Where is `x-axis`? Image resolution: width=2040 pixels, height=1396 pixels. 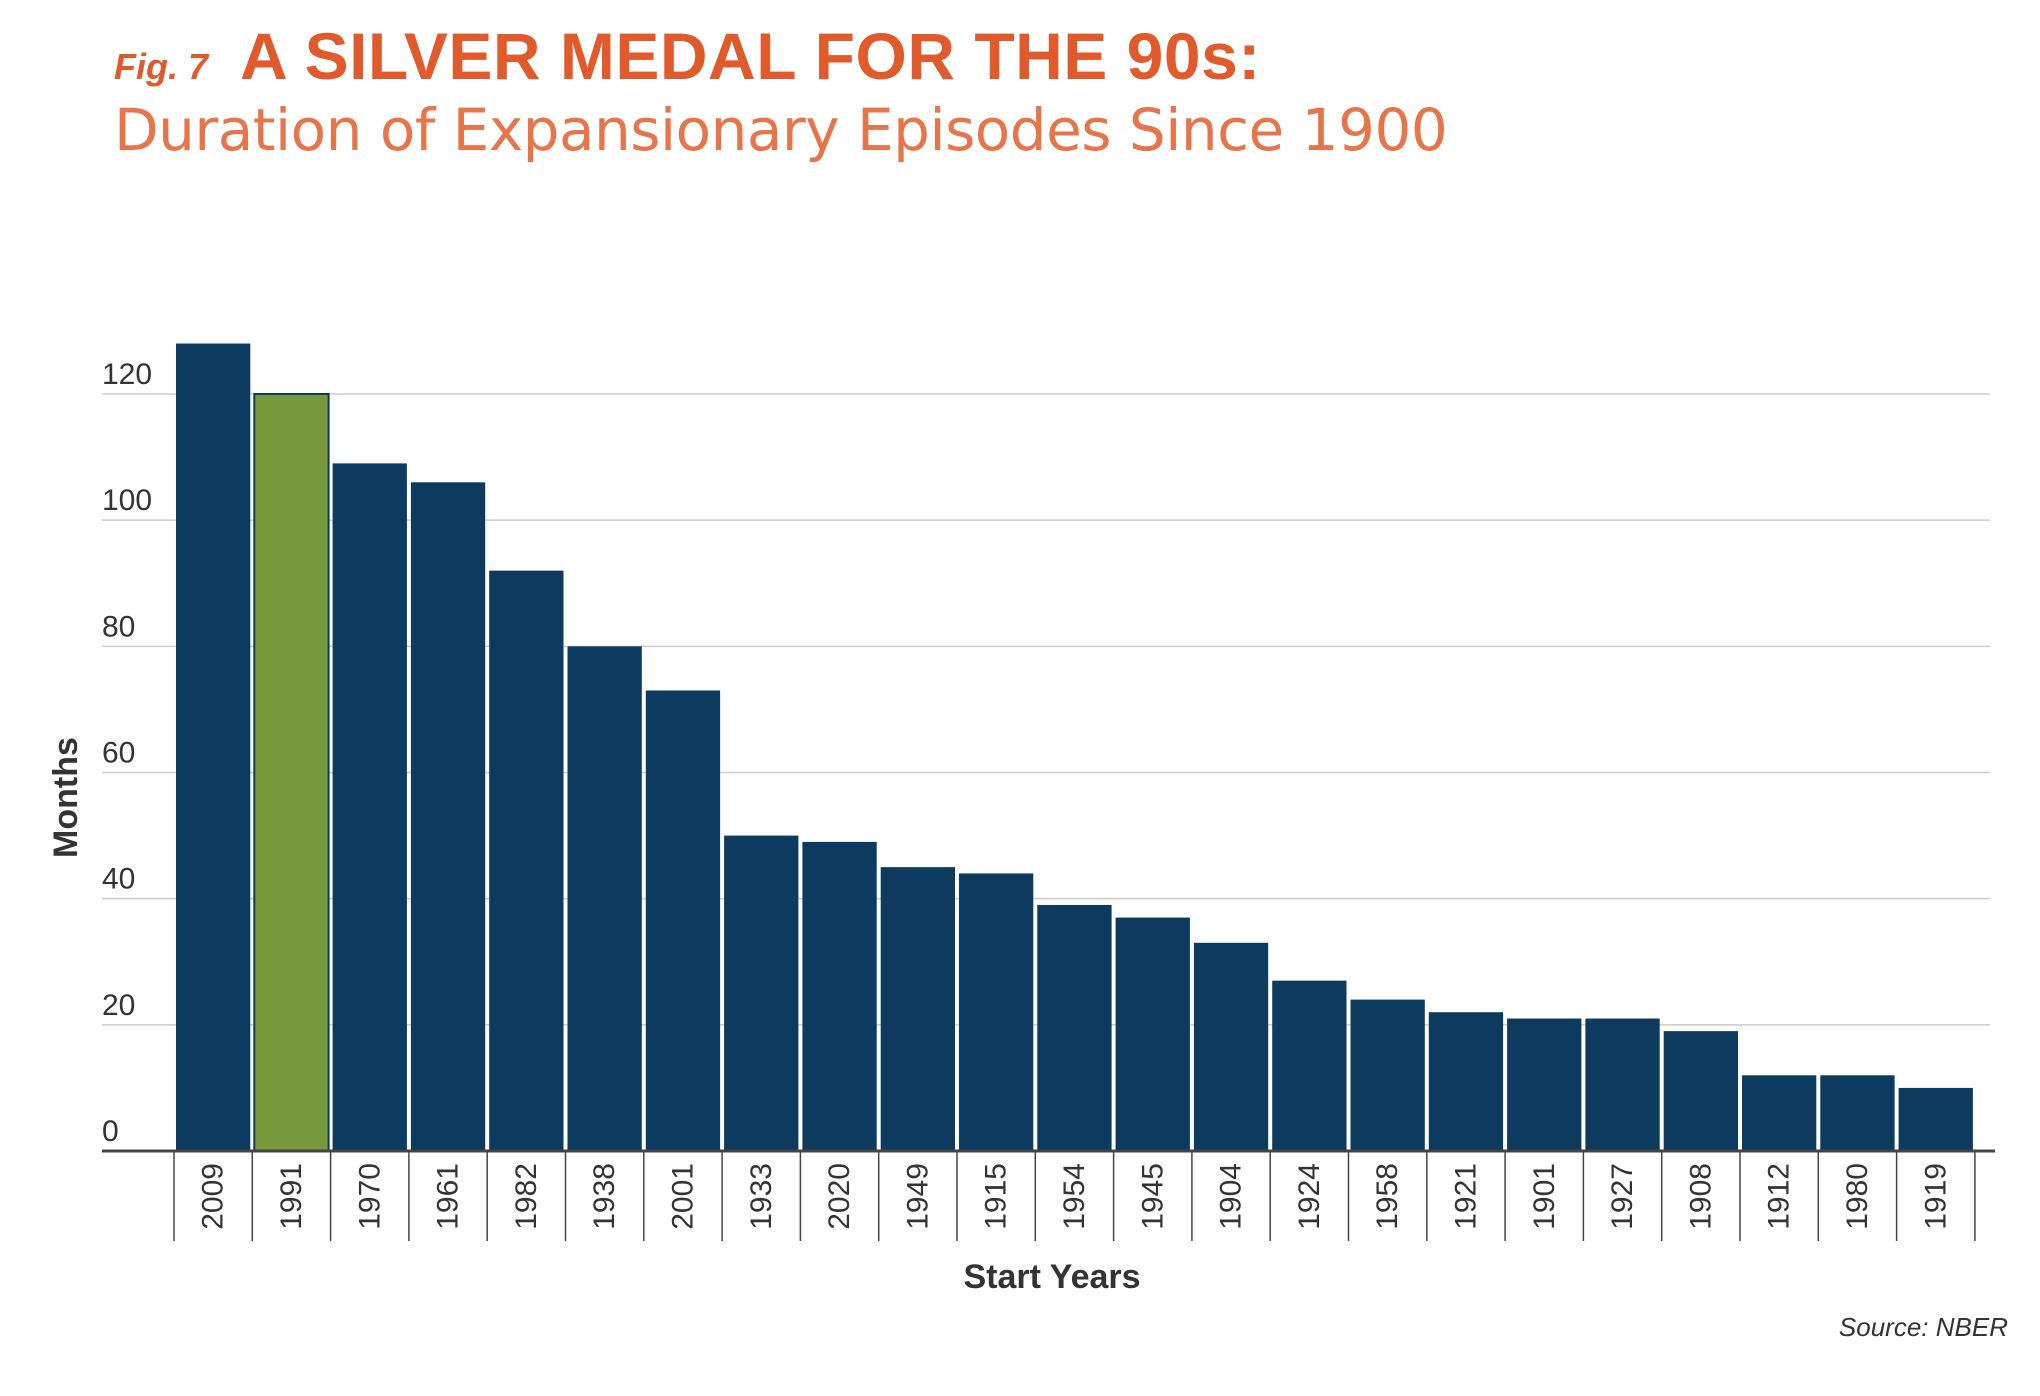 x-axis is located at coordinates (1048, 1195).